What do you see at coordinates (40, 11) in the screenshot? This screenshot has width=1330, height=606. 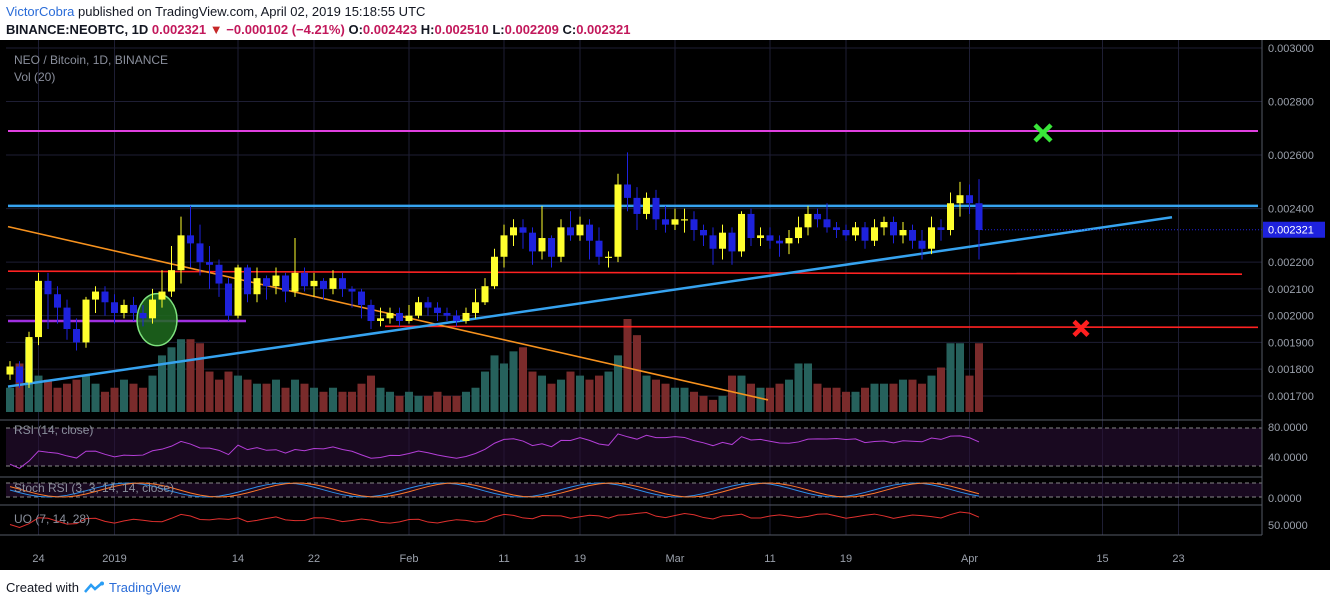 I see `author-link: VictorCobra` at bounding box center [40, 11].